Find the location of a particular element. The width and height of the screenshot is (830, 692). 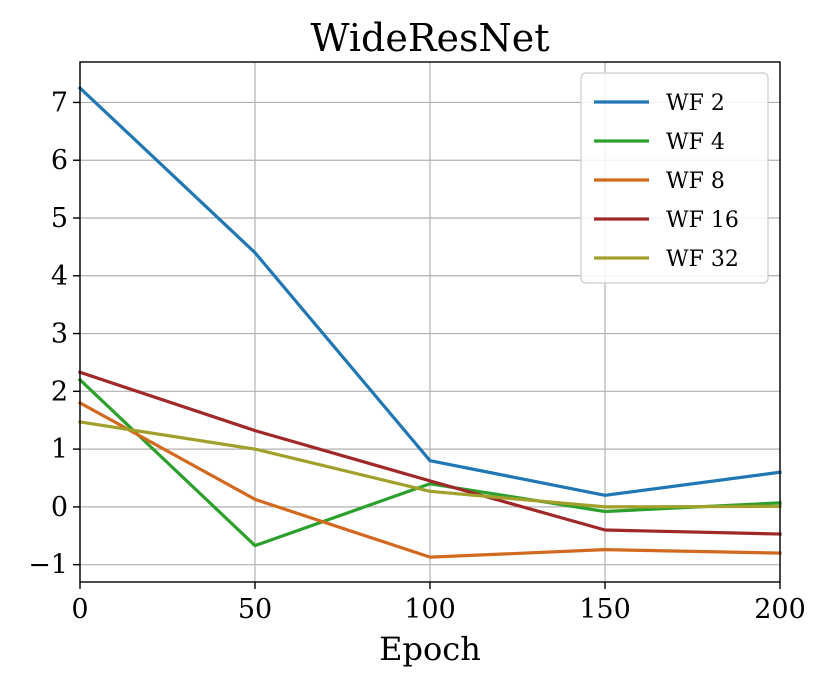

legend-label-wf-32: WF 32 is located at coordinates (702, 259).